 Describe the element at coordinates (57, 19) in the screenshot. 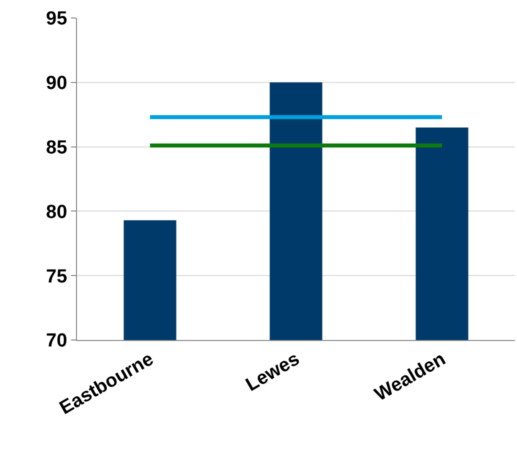

I see `y-tick-label: 95` at that location.